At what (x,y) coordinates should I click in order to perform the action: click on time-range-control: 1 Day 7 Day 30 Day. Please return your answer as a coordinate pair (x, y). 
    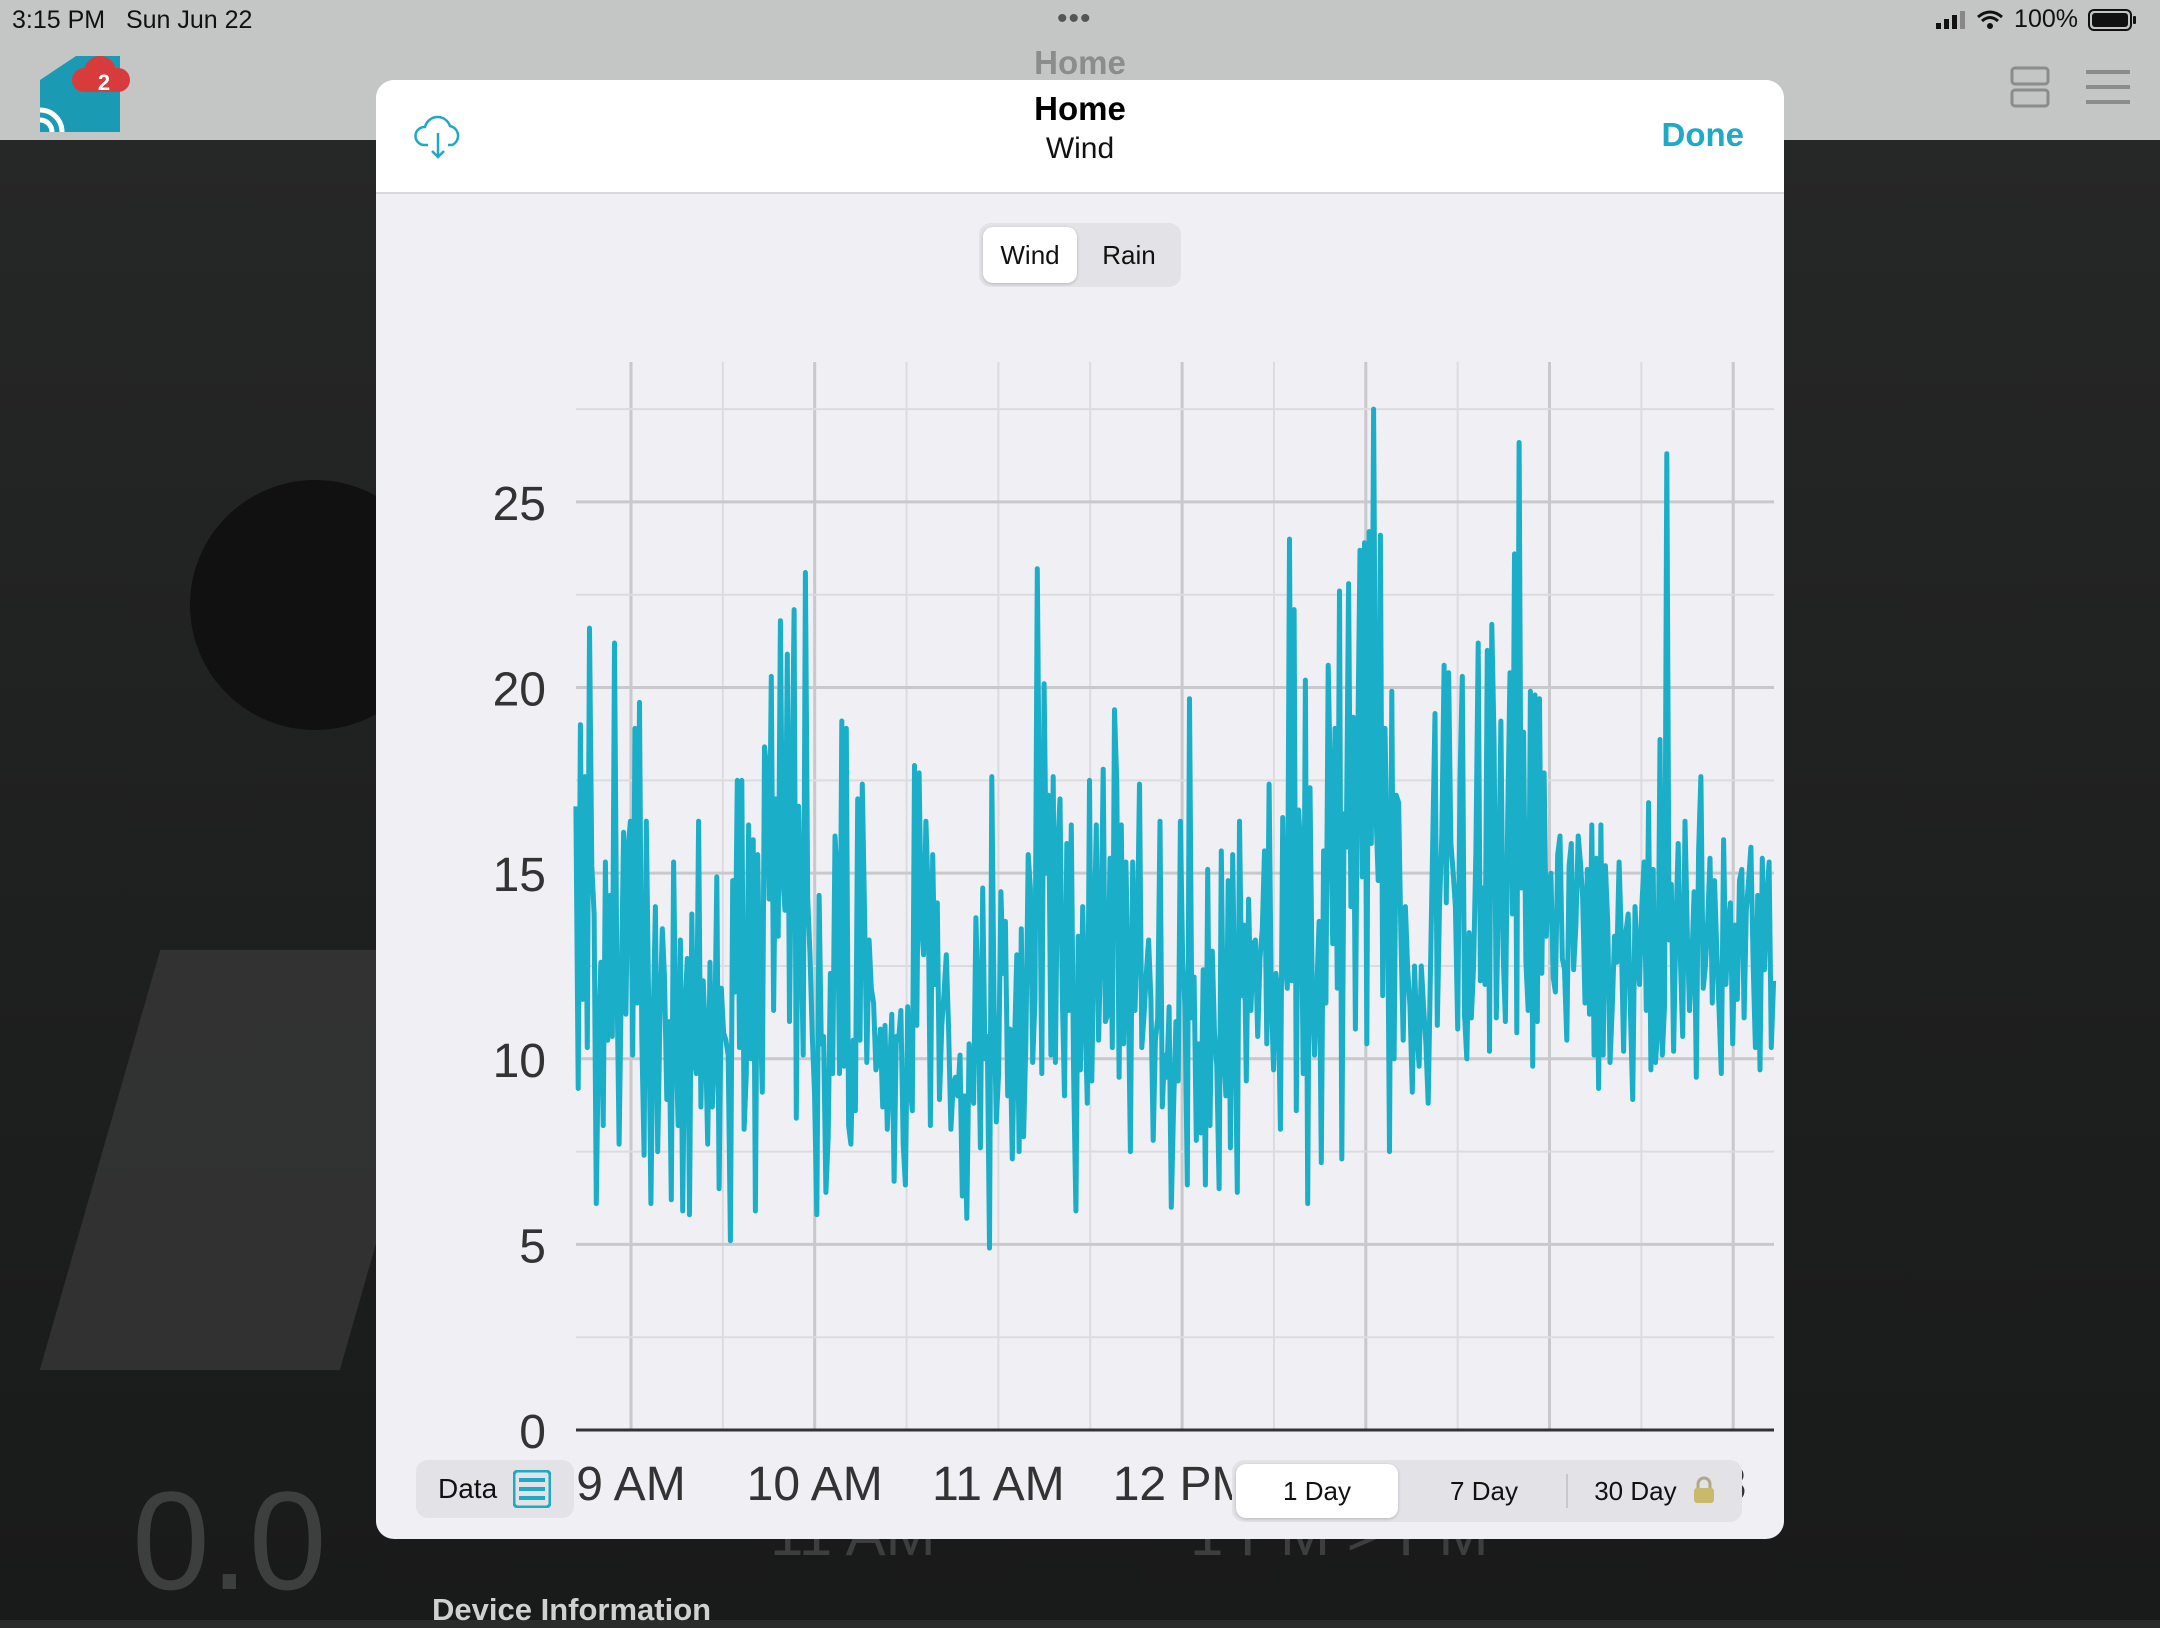
    Looking at the image, I should click on (1487, 1491).